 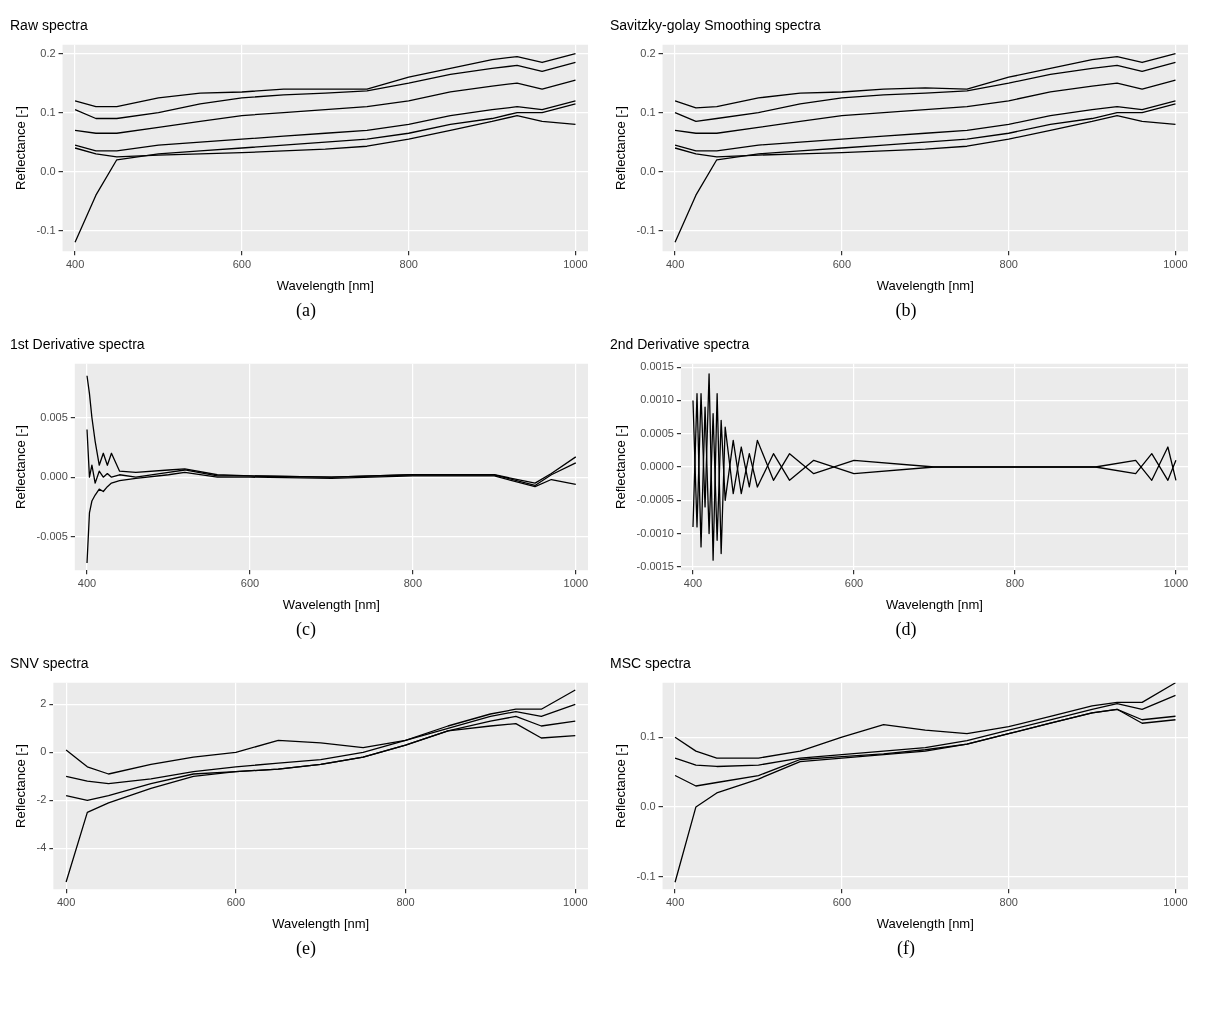 I want to click on text: (f), so click(x=906, y=948).